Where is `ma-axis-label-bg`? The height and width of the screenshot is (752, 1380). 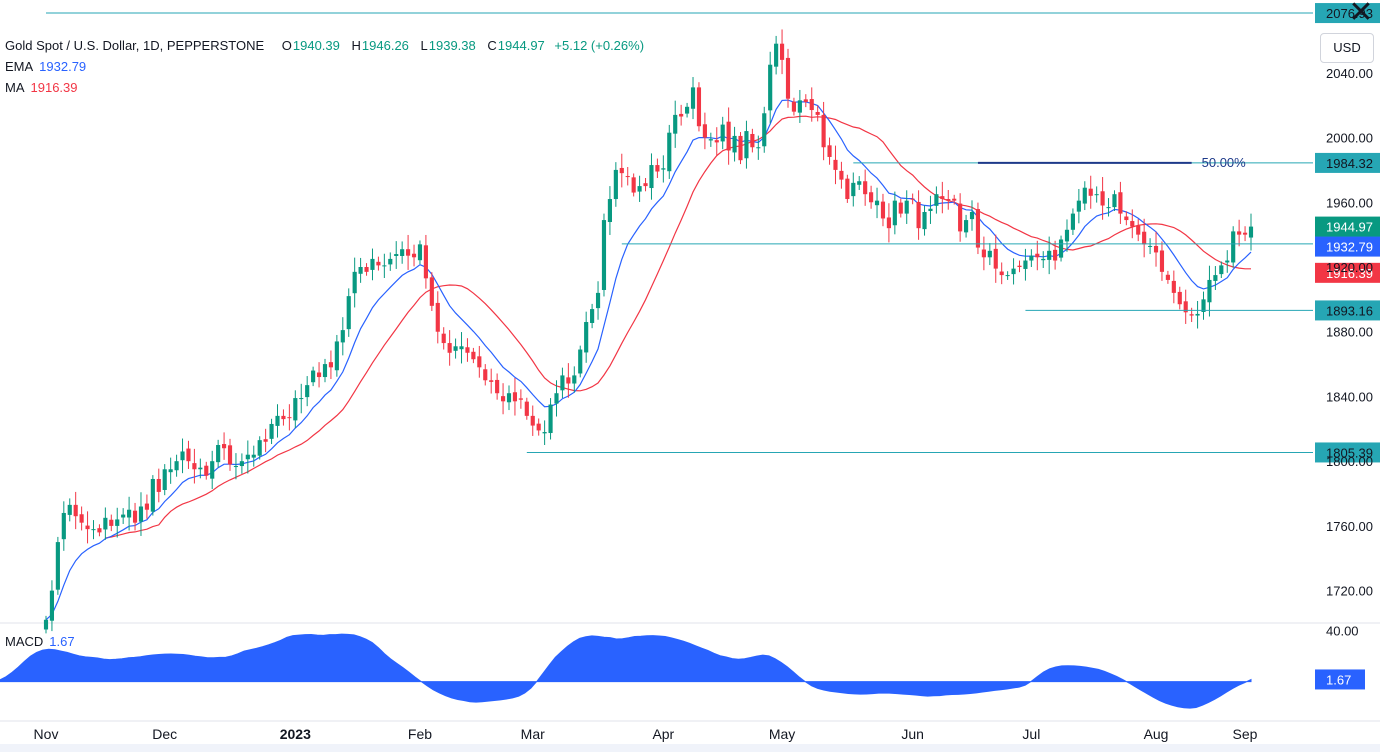 ma-axis-label-bg is located at coordinates (1347, 272).